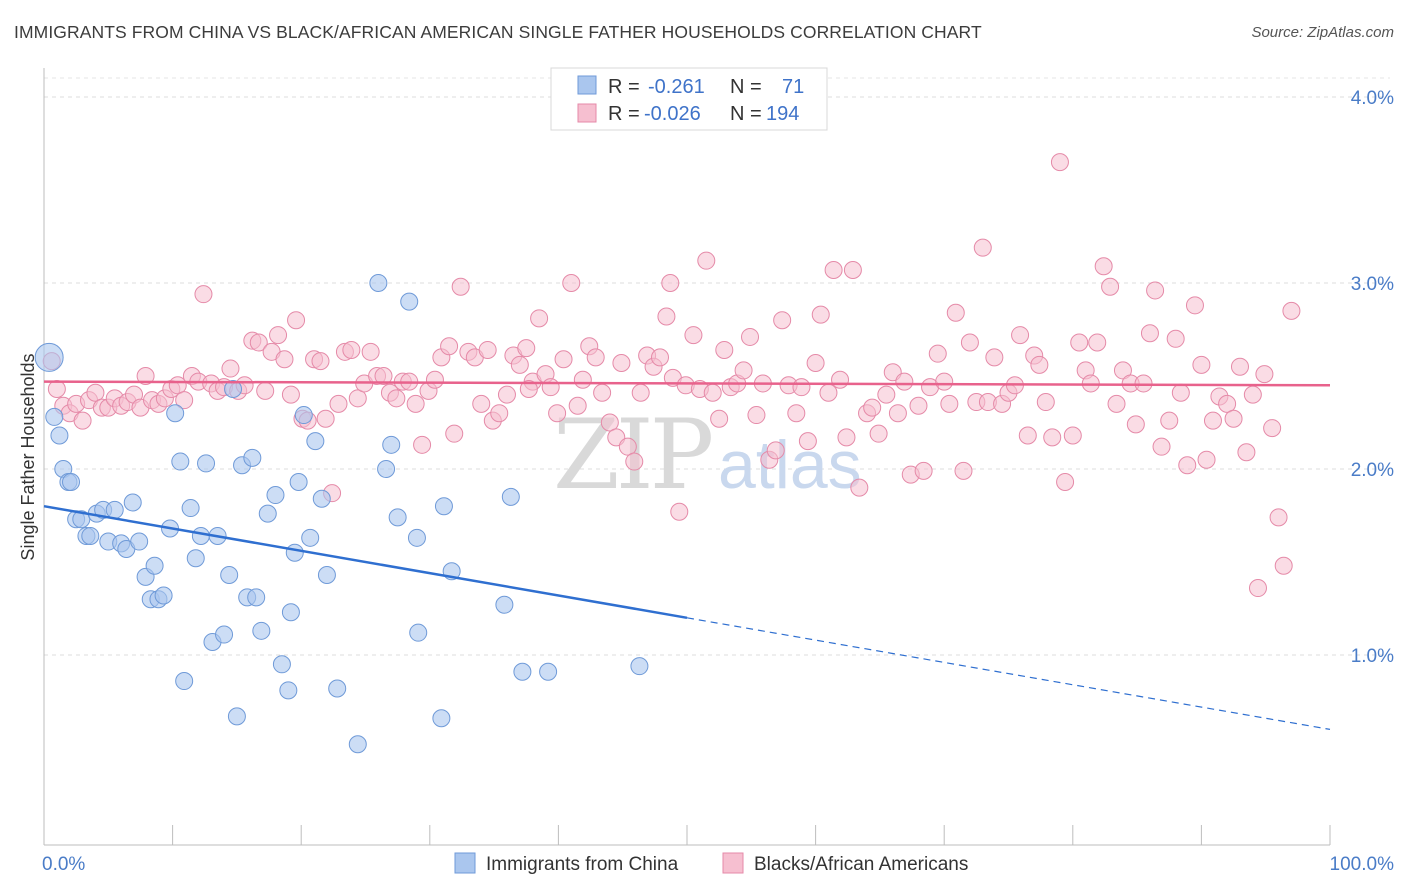 The image size is (1406, 892). I want to click on series-legend-label-blacks: Blacks/African Americans, so click(861, 864).